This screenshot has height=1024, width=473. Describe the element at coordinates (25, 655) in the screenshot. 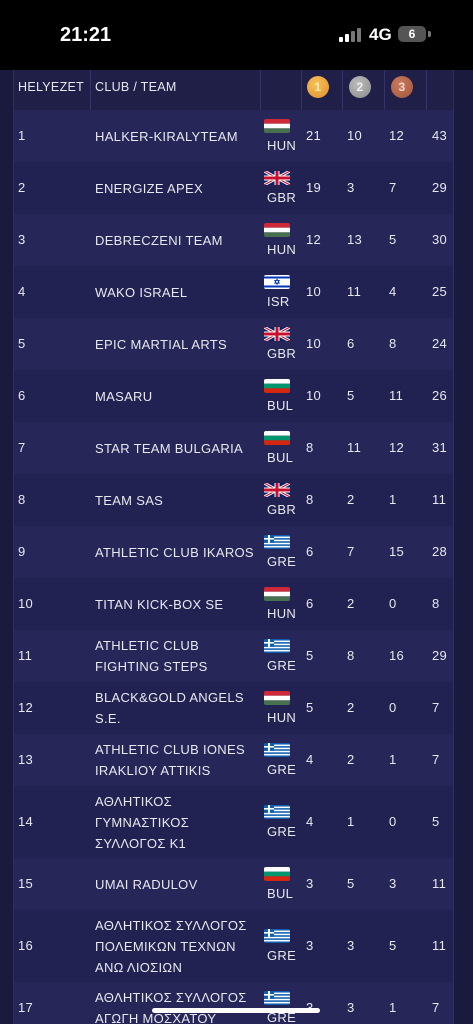

I see `row-position: 11` at that location.